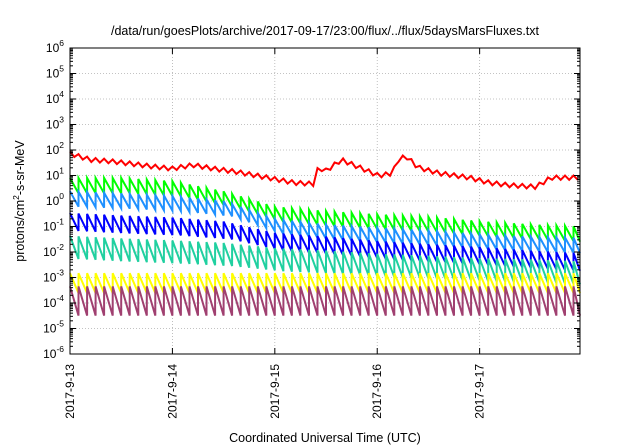 Image resolution: width=640 pixels, height=448 pixels. What do you see at coordinates (55, 148) in the screenshot?
I see `y-tick-label: 10²` at bounding box center [55, 148].